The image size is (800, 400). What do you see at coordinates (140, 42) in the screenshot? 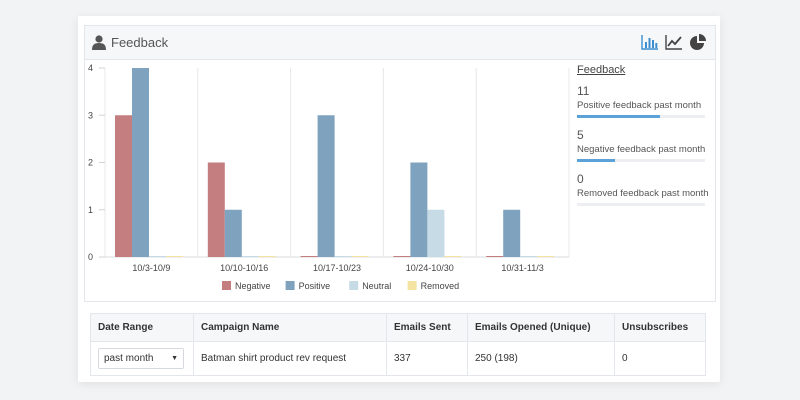
I see `panel-title: Feedback` at bounding box center [140, 42].